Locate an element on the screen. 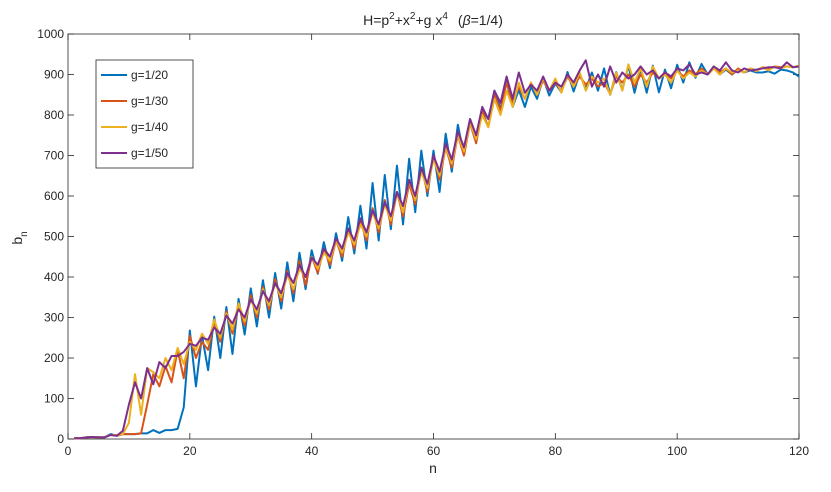  legend-label: g=1/30 is located at coordinates (149, 101).